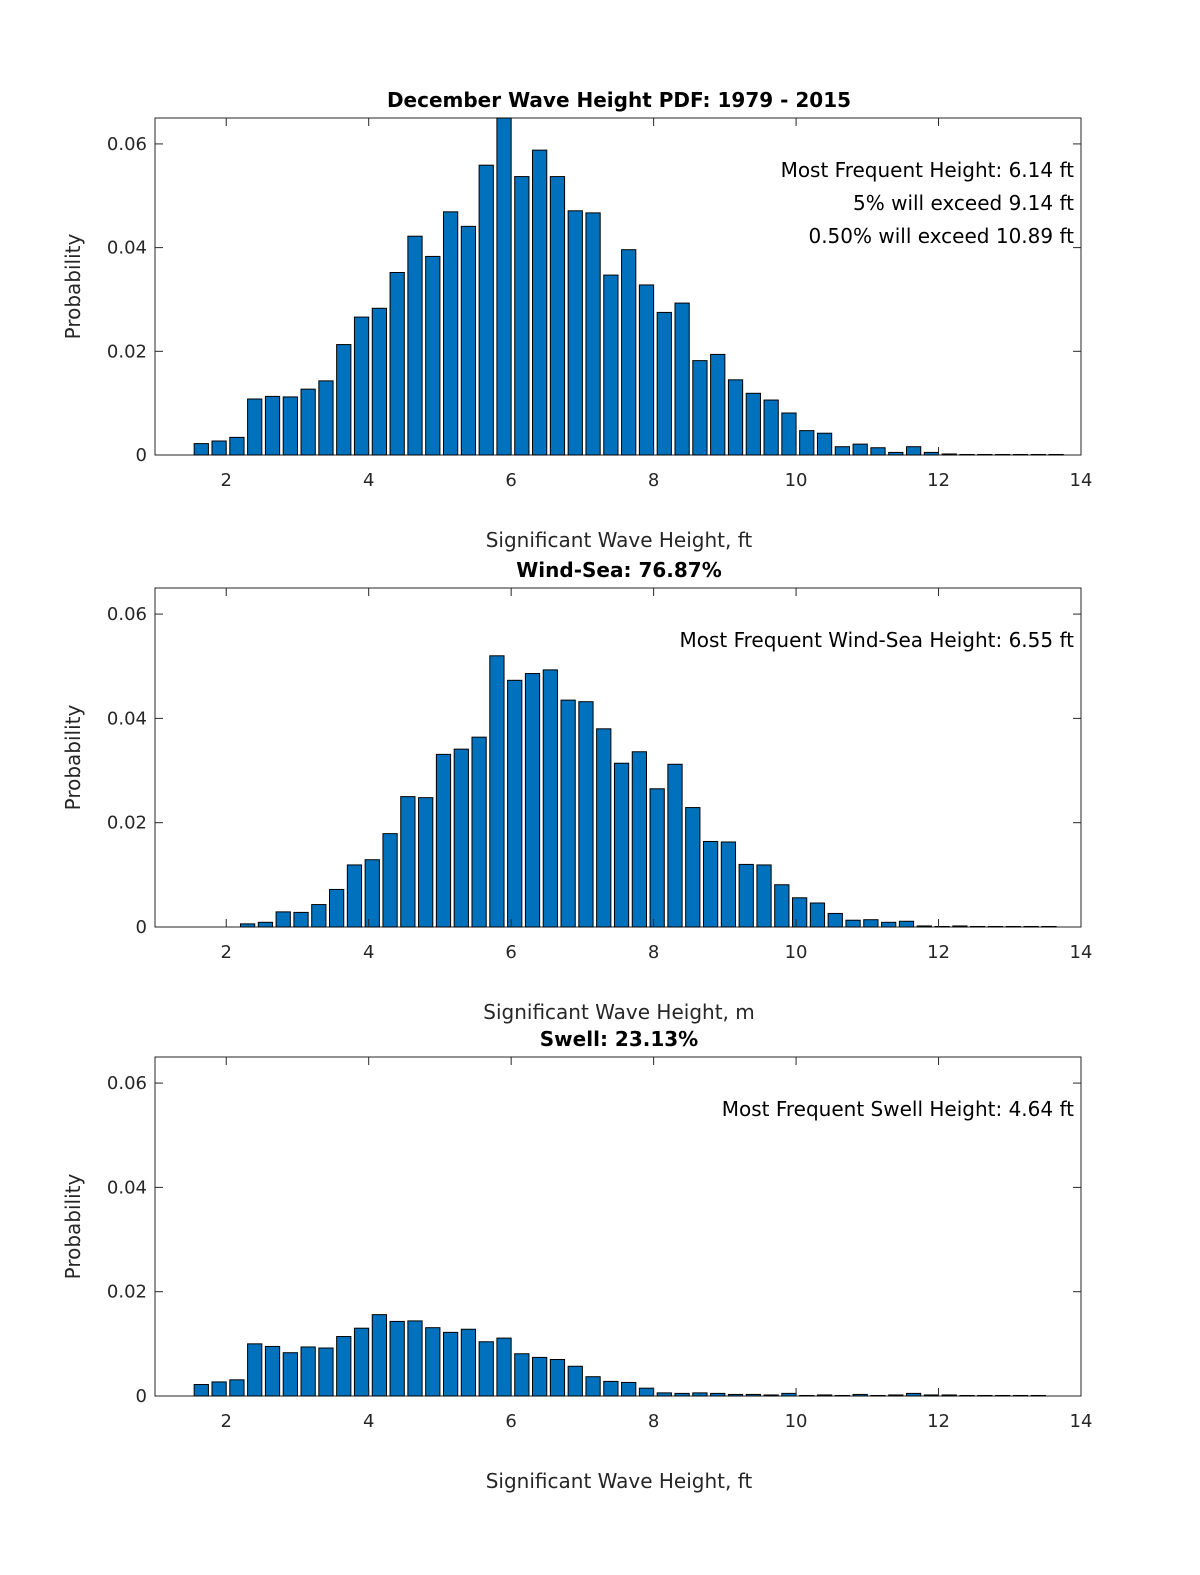  Describe the element at coordinates (127, 351) in the screenshot. I see `y-tick-label: 0.02` at that location.